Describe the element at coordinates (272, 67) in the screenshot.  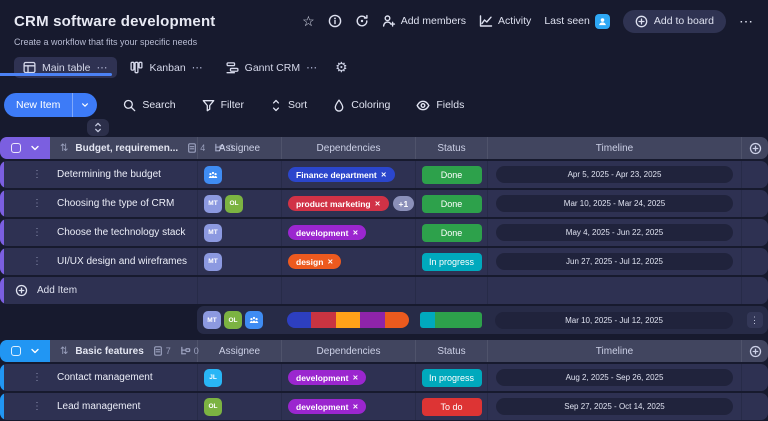
I see `tab-gannt-crm: Gannt CRM ⋯` at that location.